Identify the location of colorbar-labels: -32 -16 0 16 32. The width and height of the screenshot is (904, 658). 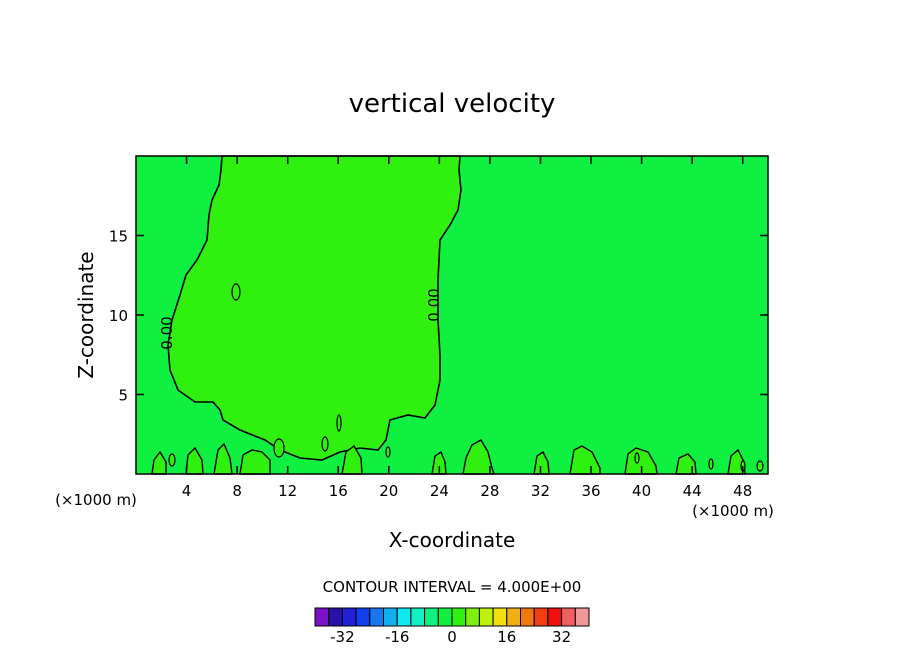
(450, 637).